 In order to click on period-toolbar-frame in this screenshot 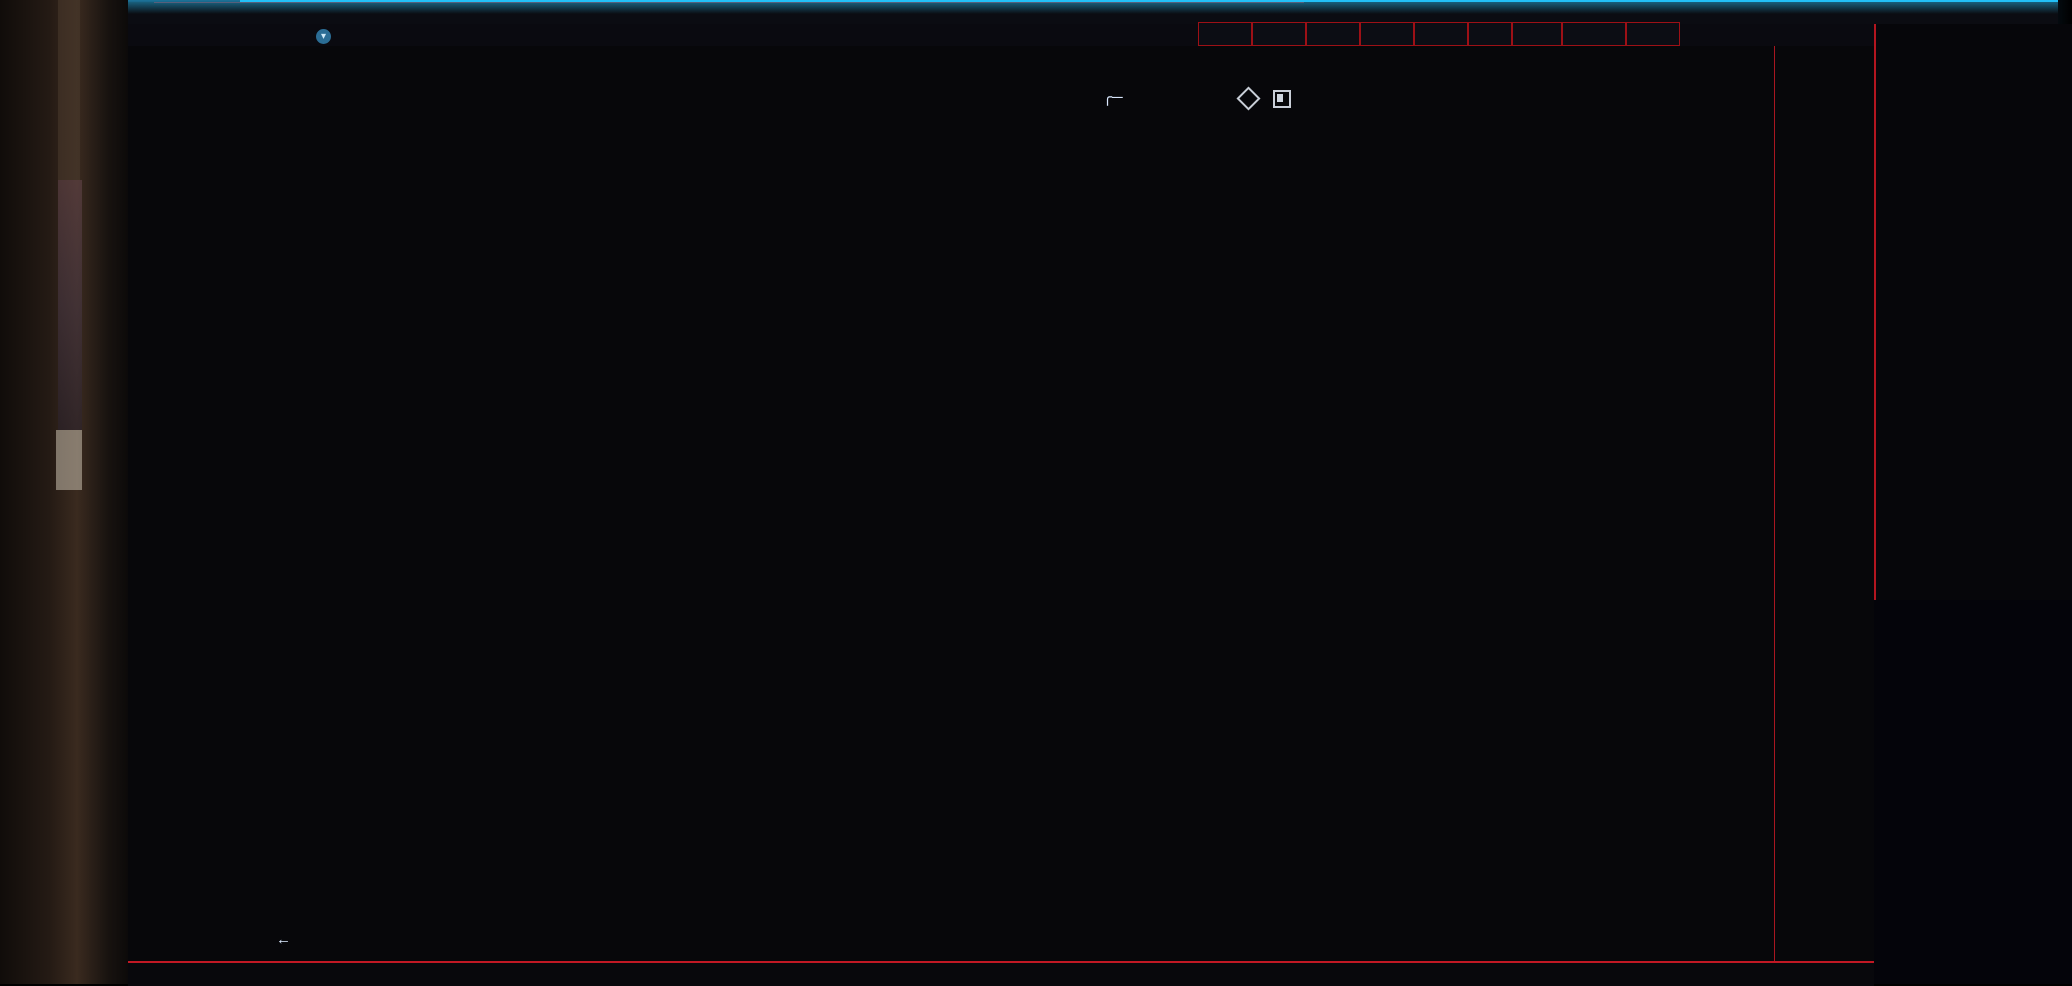, I will do `click(729, 14)`.